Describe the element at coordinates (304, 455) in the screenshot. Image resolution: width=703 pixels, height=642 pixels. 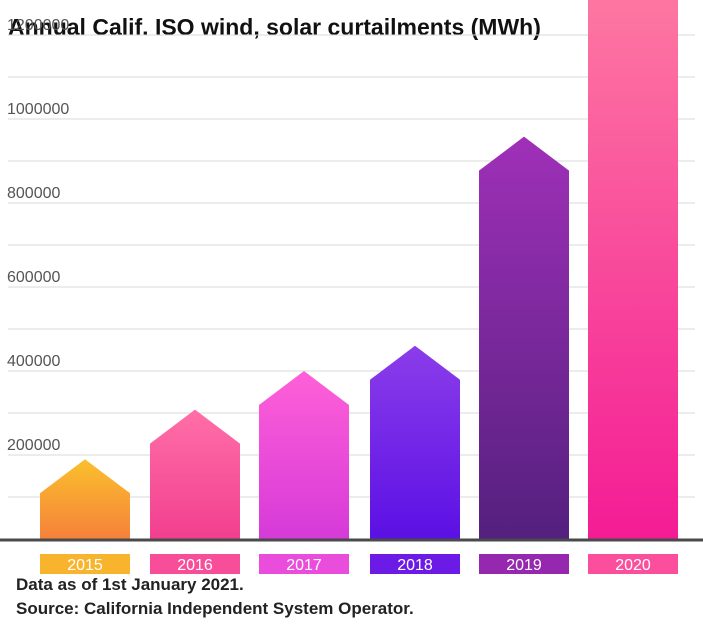
I see `bar-2017` at that location.